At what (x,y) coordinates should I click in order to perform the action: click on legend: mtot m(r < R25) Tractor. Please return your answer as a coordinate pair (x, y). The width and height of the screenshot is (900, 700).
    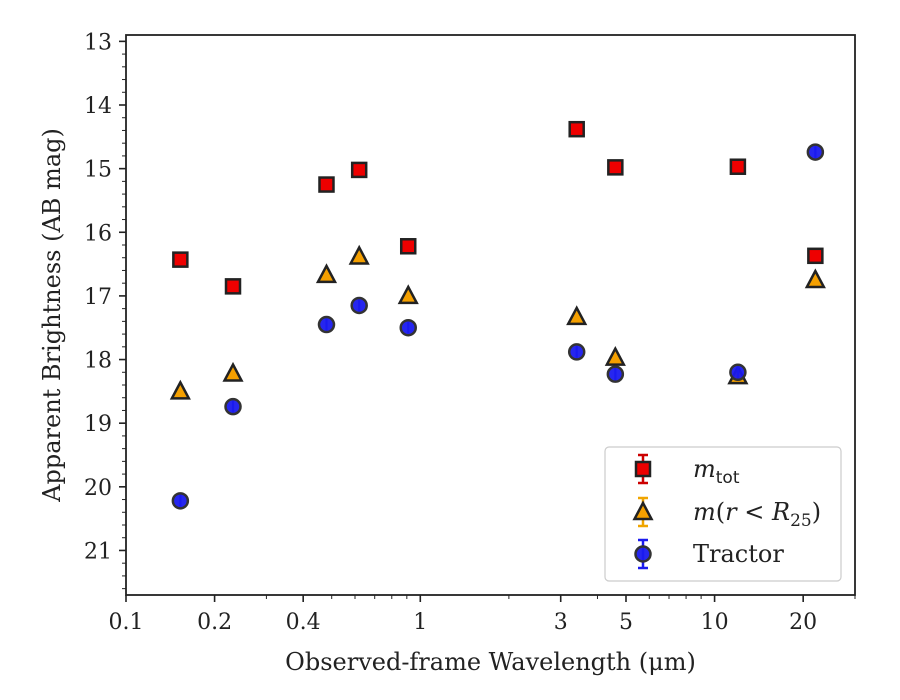
    Looking at the image, I should click on (723, 514).